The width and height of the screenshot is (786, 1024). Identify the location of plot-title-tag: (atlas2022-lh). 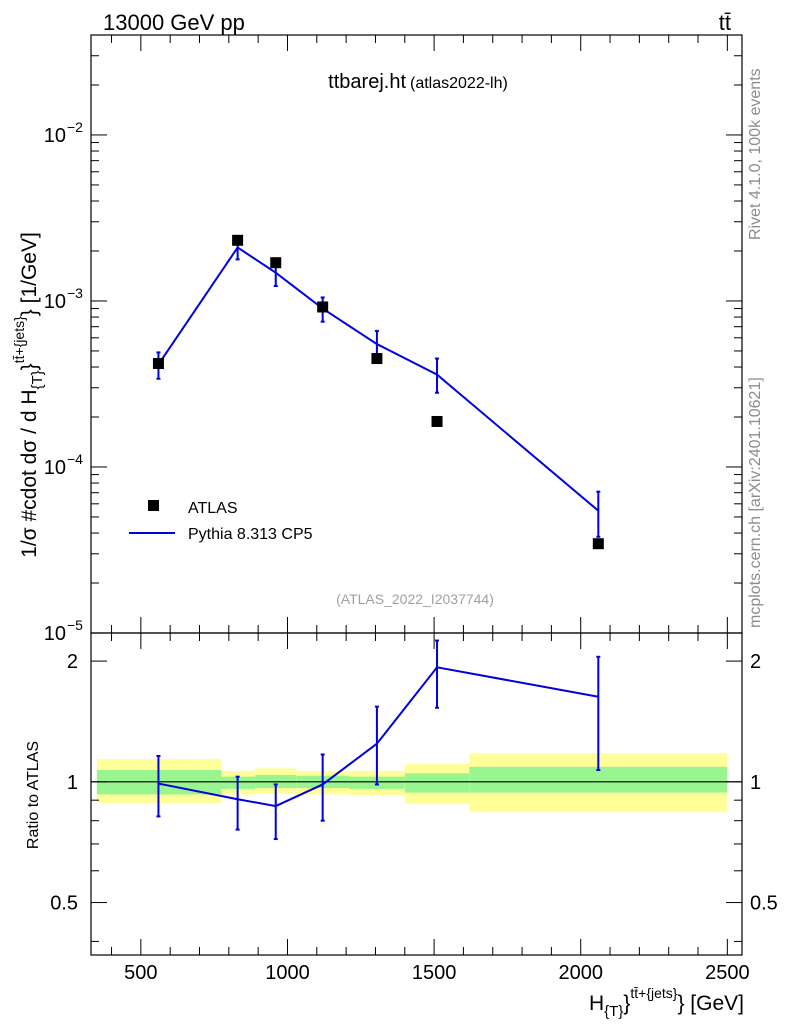
(459, 83).